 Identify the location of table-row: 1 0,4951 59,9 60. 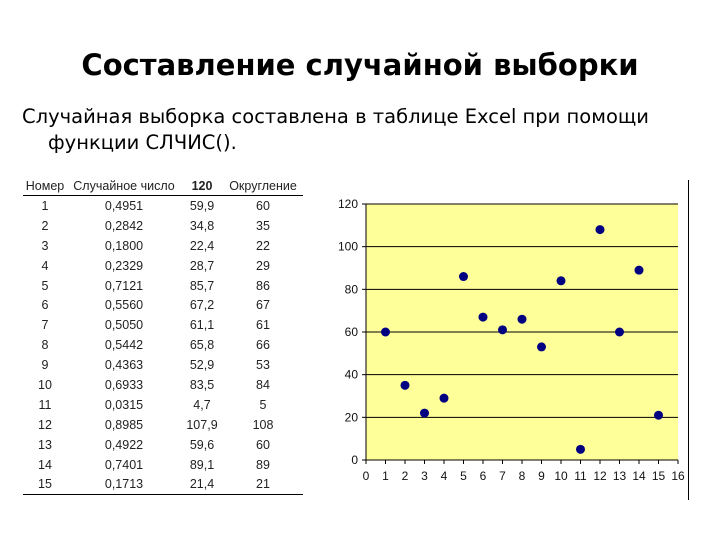
(163, 206).